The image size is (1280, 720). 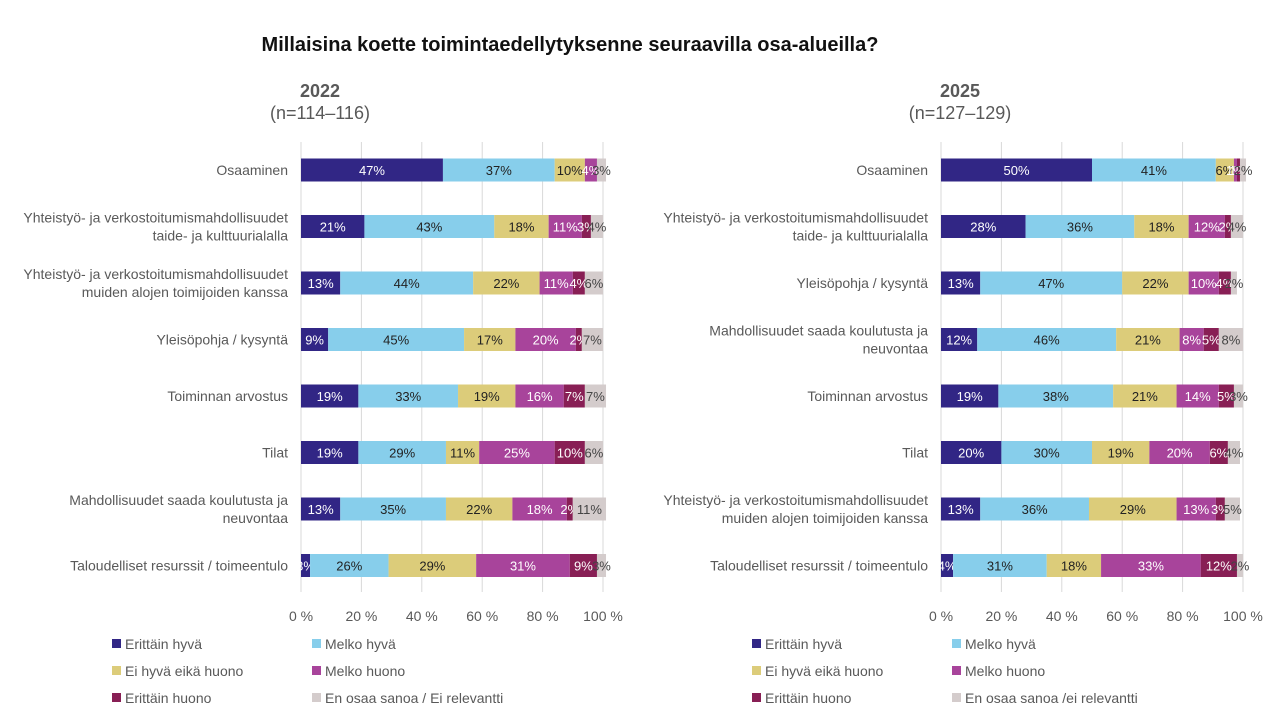 I want to click on bar-row: 13% 35% 22% 18% 2%11%, so click(x=454, y=509).